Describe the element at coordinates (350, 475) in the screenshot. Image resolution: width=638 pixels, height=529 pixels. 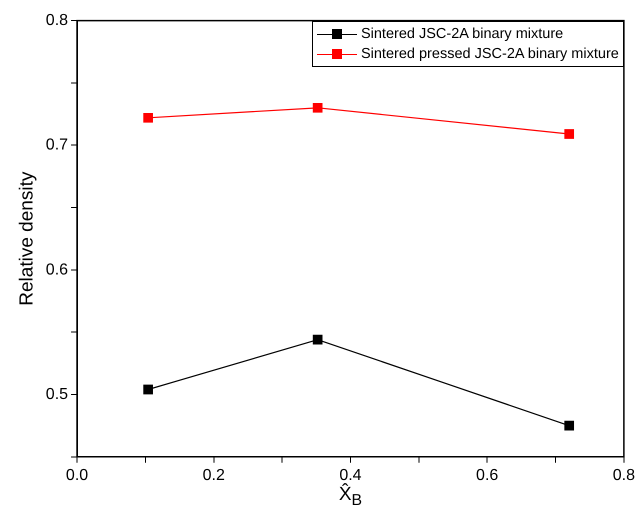
I see `x-tick-label: 0.4` at that location.